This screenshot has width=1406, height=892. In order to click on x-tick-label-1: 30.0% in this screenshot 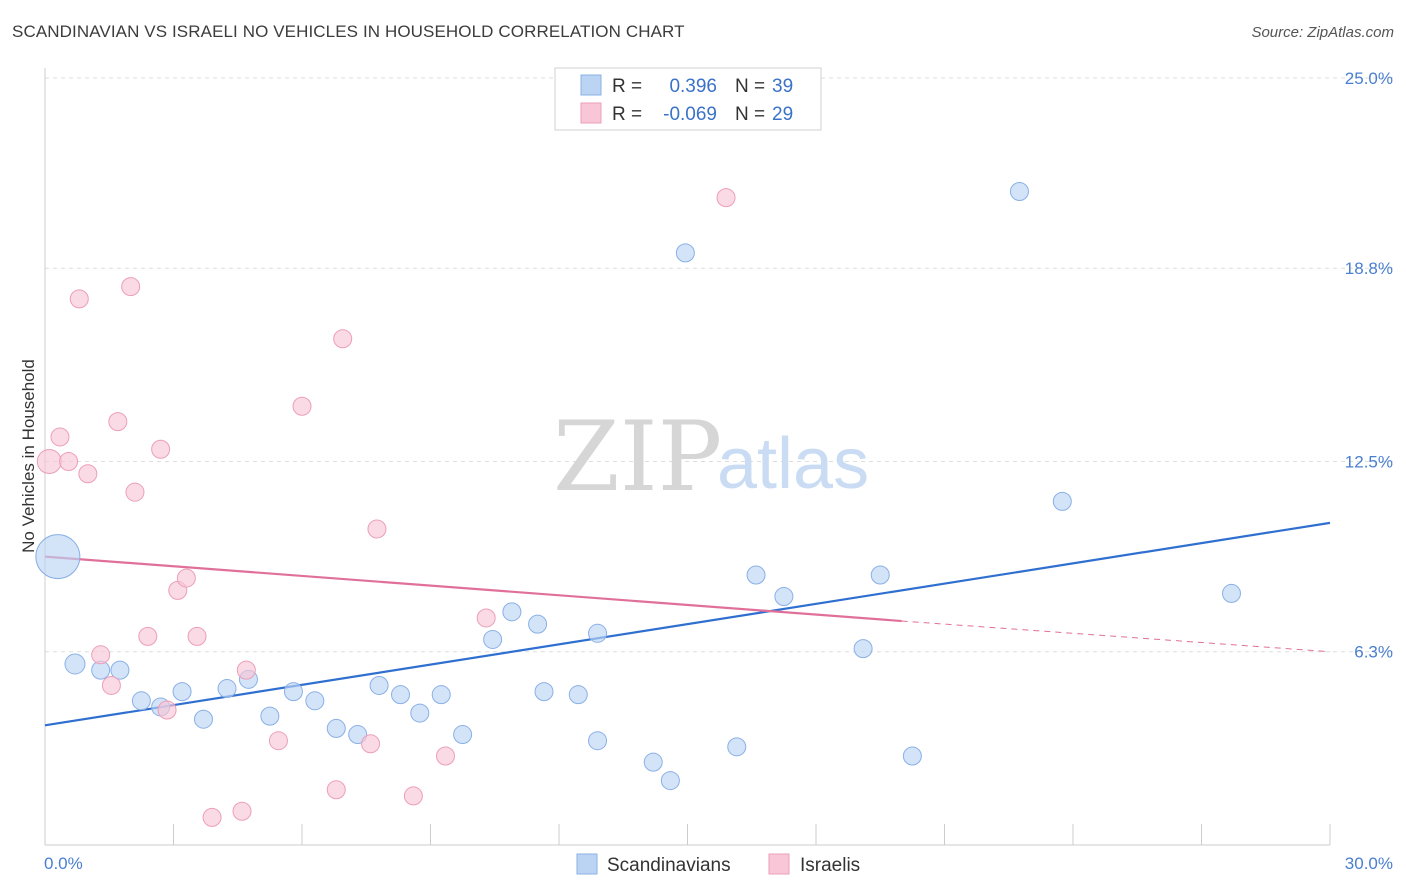, I will do `click(1369, 863)`.